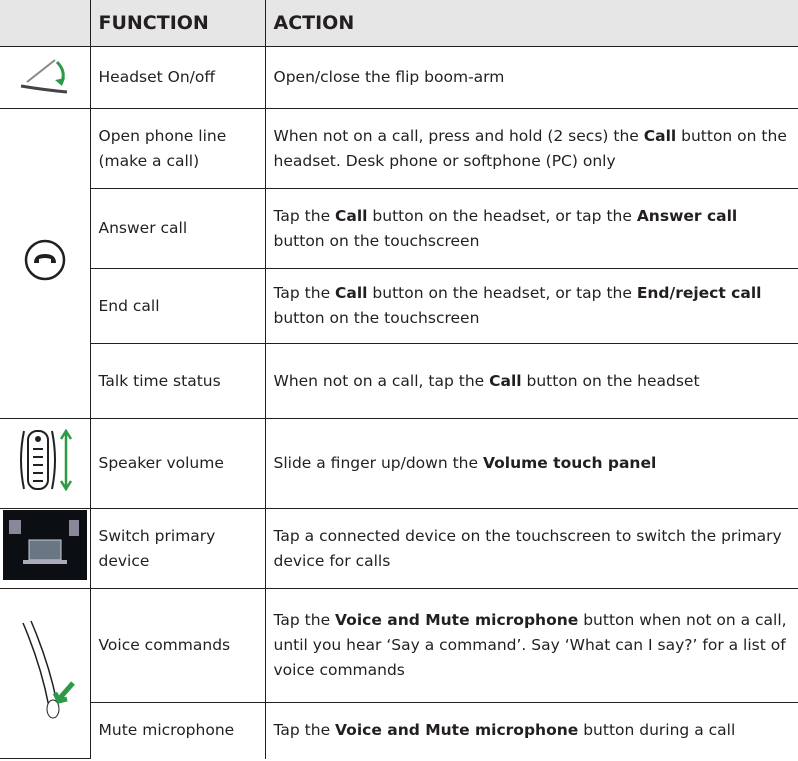 The height and width of the screenshot is (761, 798). I want to click on function-cell: End call, so click(178, 306).